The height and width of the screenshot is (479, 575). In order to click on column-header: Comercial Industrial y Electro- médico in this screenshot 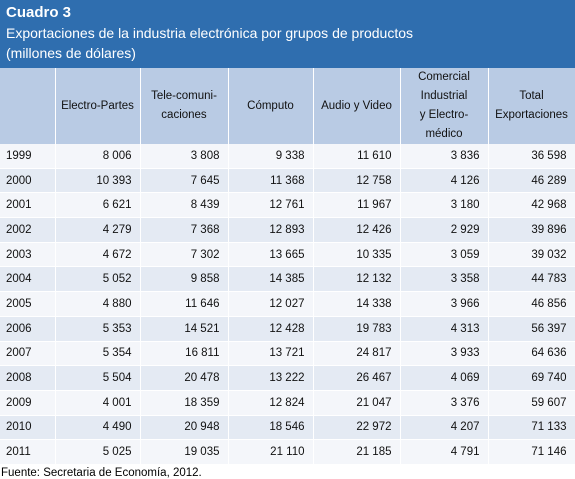, I will do `click(444, 106)`.